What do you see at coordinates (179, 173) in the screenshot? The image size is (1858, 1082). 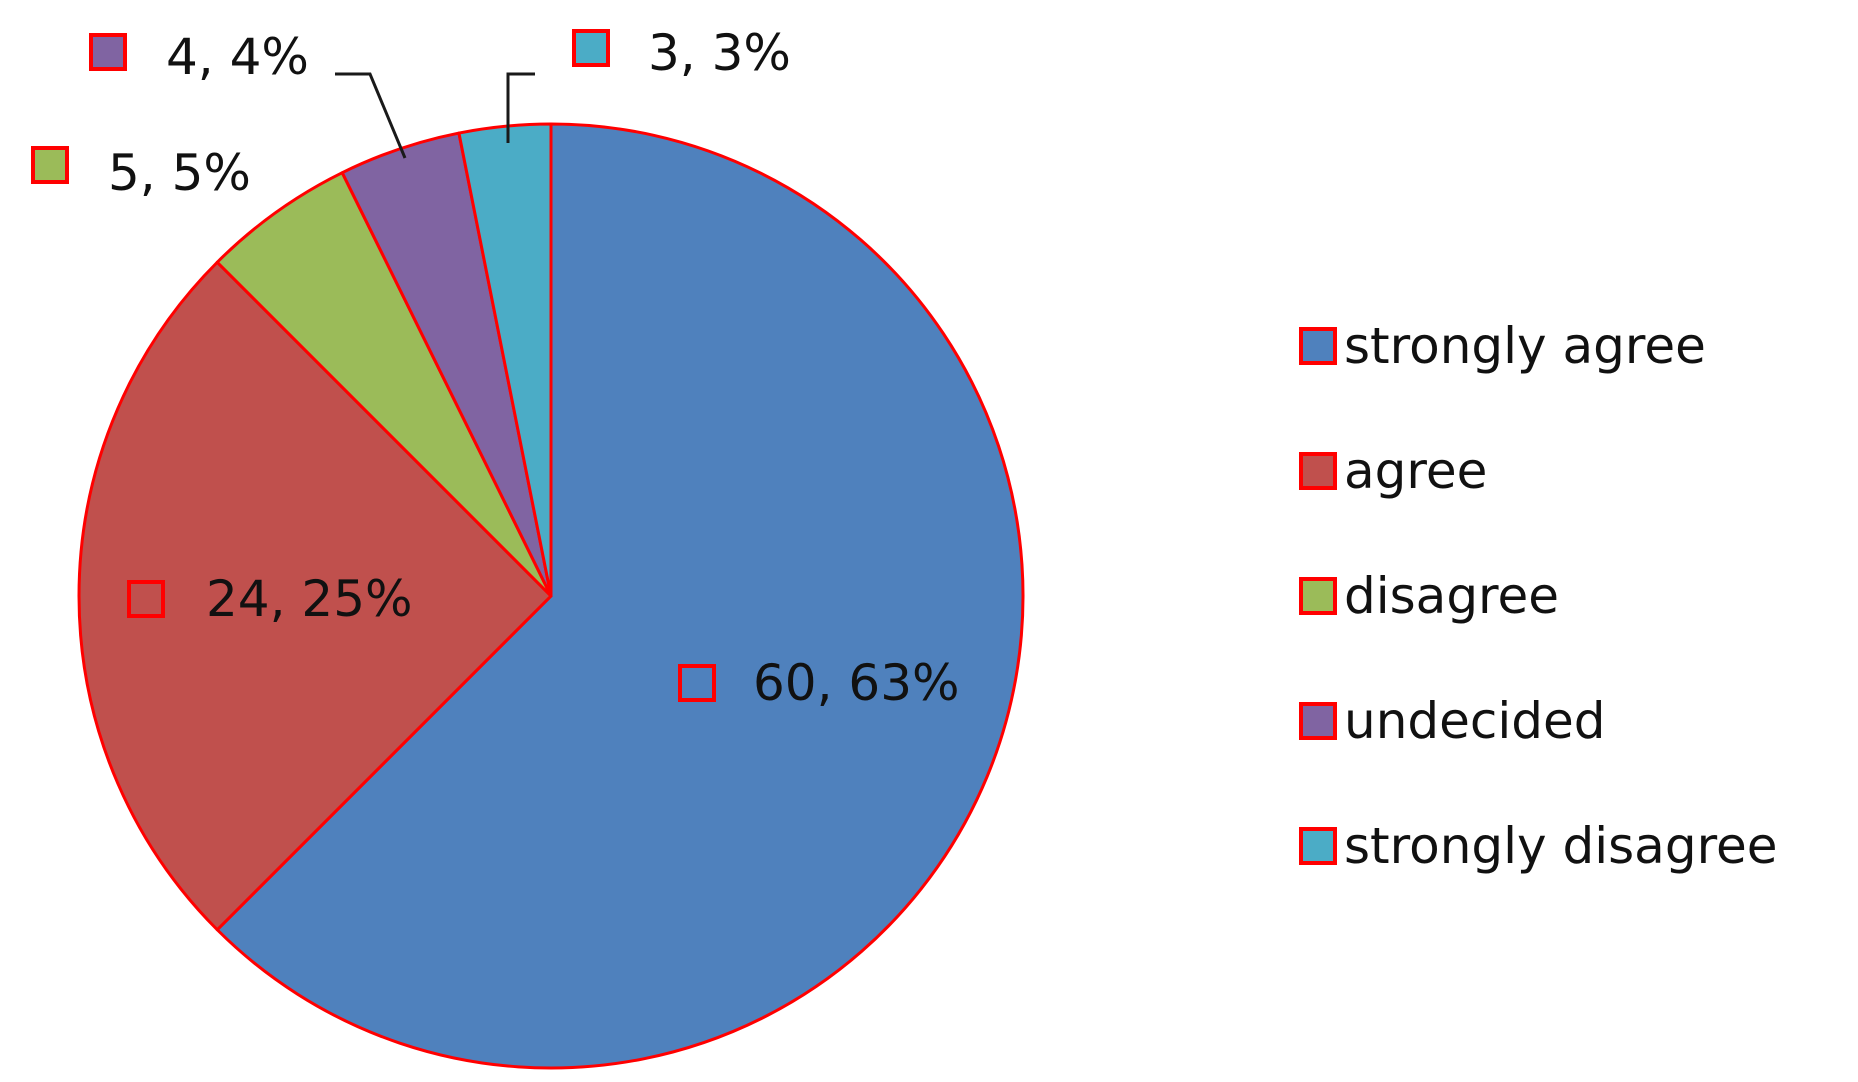 I see `data-label-text: 5, 5%` at bounding box center [179, 173].